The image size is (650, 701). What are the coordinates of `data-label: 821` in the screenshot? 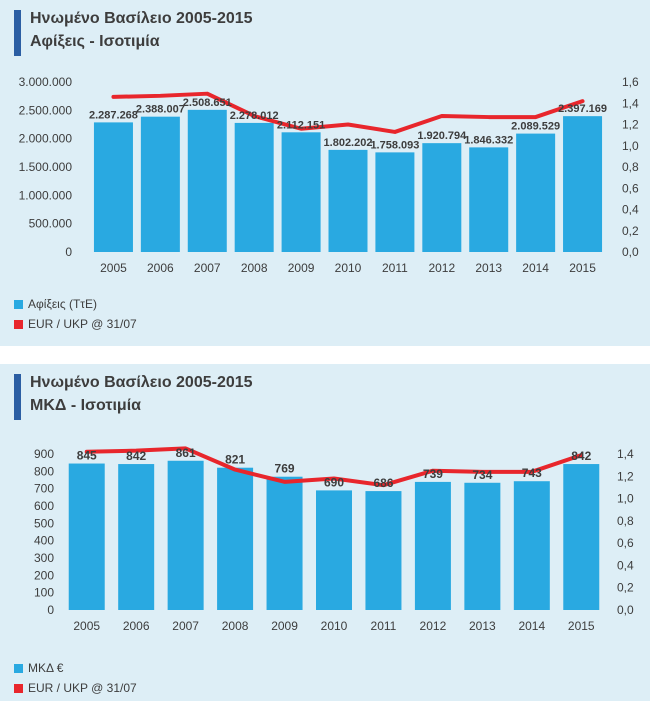 It's located at (235, 460).